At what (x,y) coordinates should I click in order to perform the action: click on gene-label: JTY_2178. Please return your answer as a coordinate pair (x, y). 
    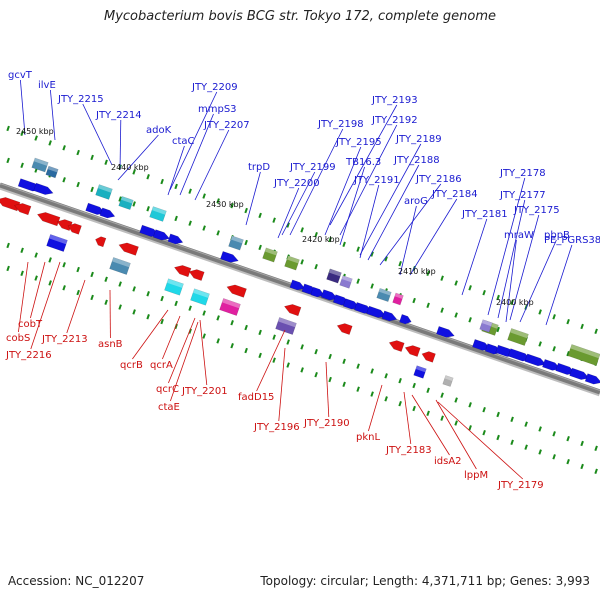
    Looking at the image, I should click on (522, 173).